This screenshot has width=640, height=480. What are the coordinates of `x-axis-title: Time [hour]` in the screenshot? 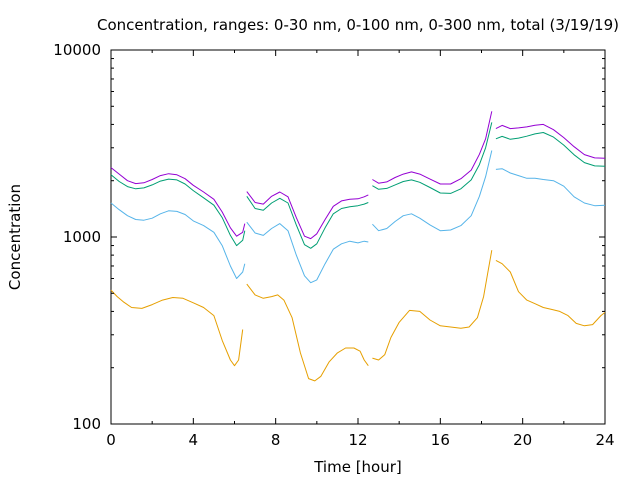 It's located at (357, 467).